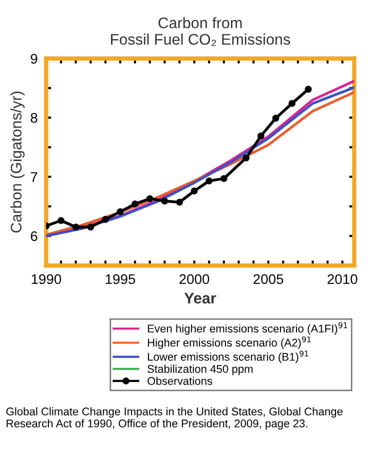 This screenshot has width=385, height=450. I want to click on x-tick-label: 2010, so click(343, 279).